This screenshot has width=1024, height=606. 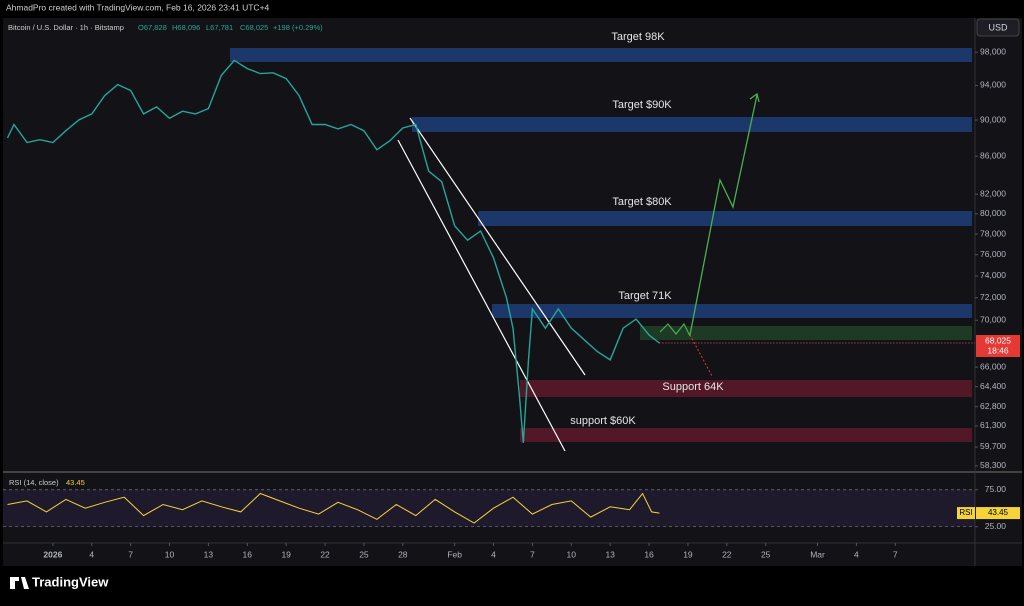 I want to click on rsi-axis-value: 43.45, so click(x=998, y=512).